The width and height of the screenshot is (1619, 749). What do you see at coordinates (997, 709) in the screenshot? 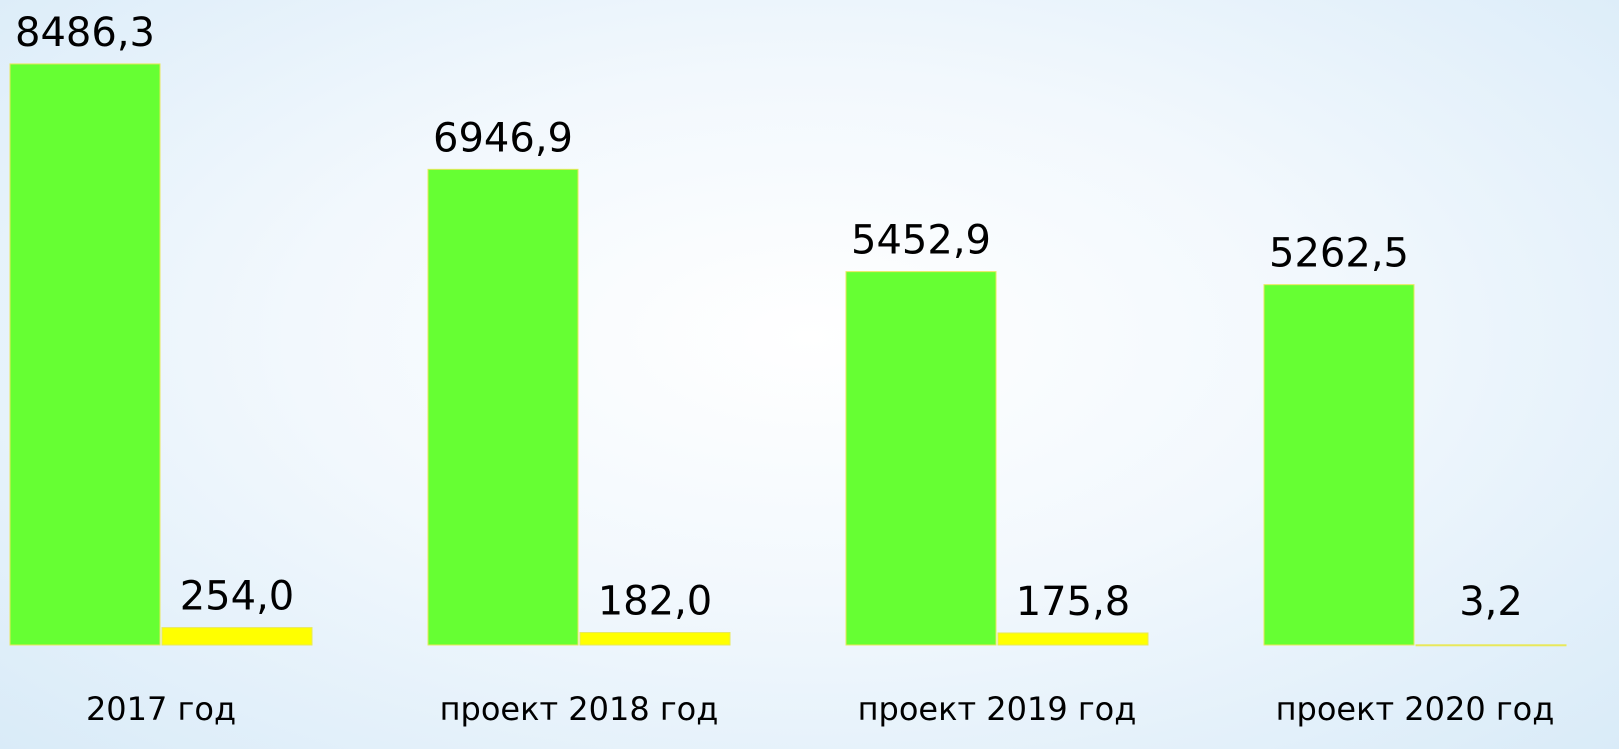
I see `x-tick-label: проект 2019 год` at bounding box center [997, 709].